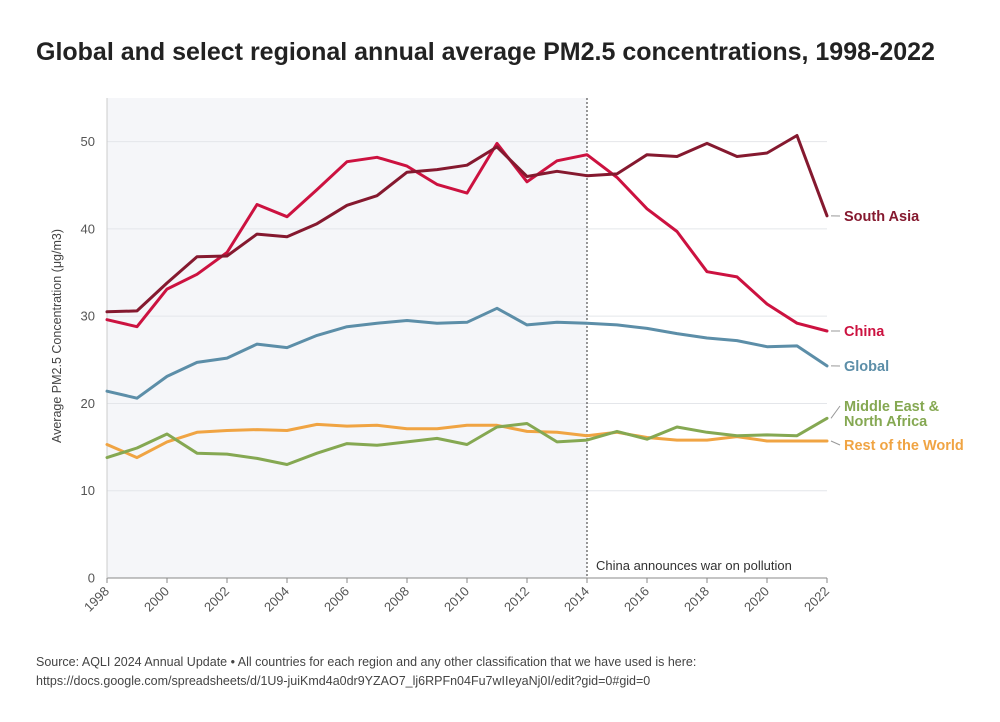  Describe the element at coordinates (892, 407) in the screenshot. I see `label-mena-line1: Middle East &` at that location.